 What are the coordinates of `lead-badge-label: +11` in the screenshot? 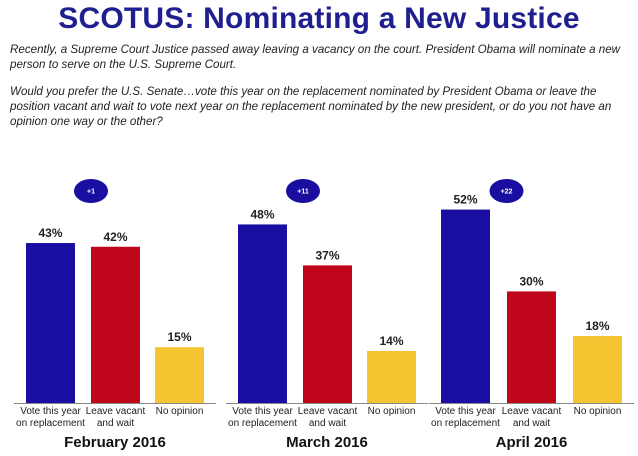 It's located at (303, 192).